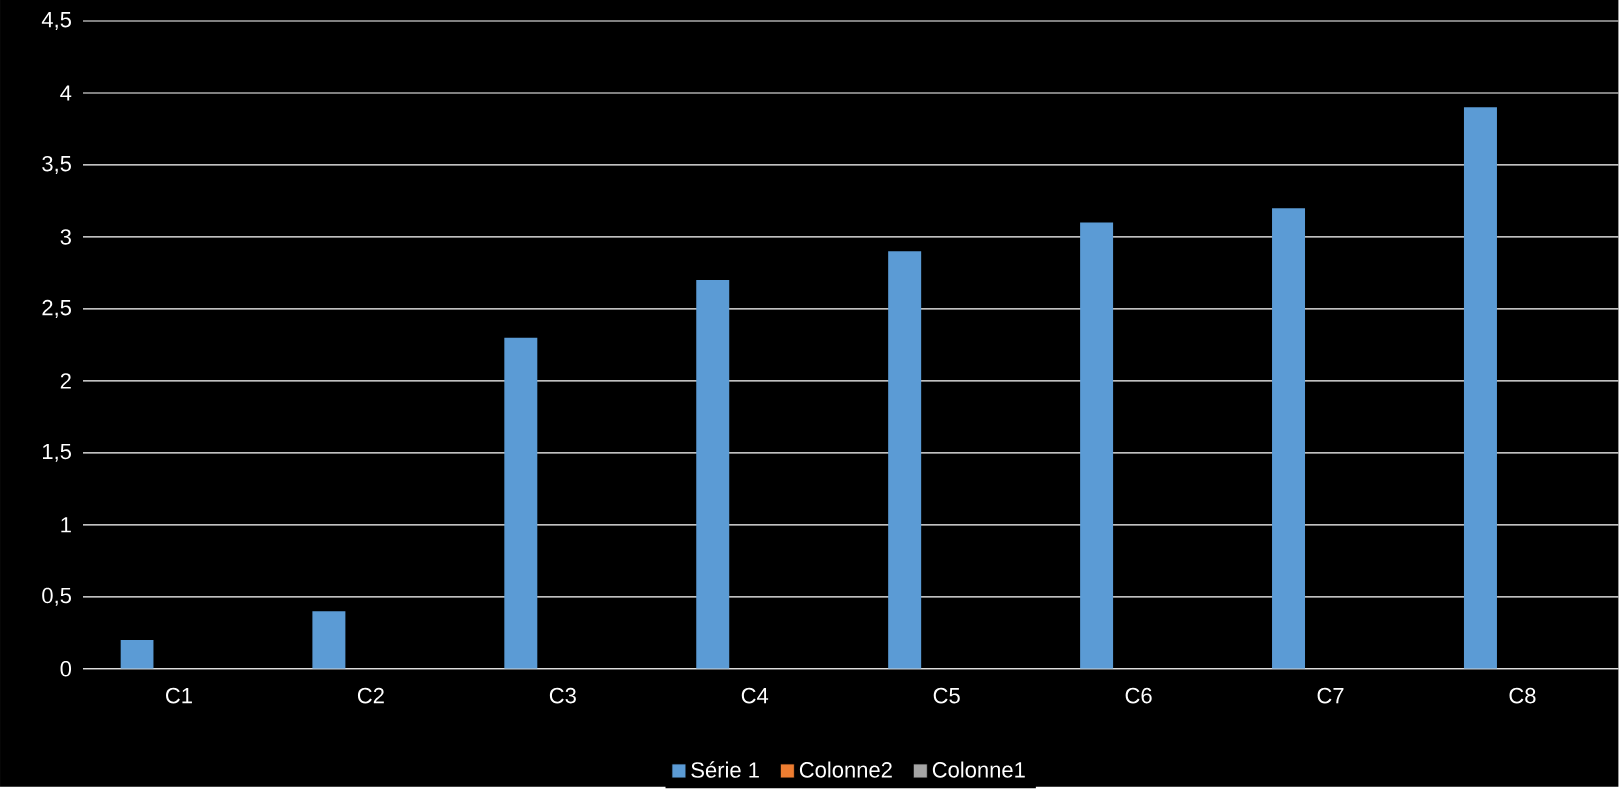 This screenshot has width=1619, height=789. What do you see at coordinates (56, 309) in the screenshot?
I see `y-tick-label: 2,5` at bounding box center [56, 309].